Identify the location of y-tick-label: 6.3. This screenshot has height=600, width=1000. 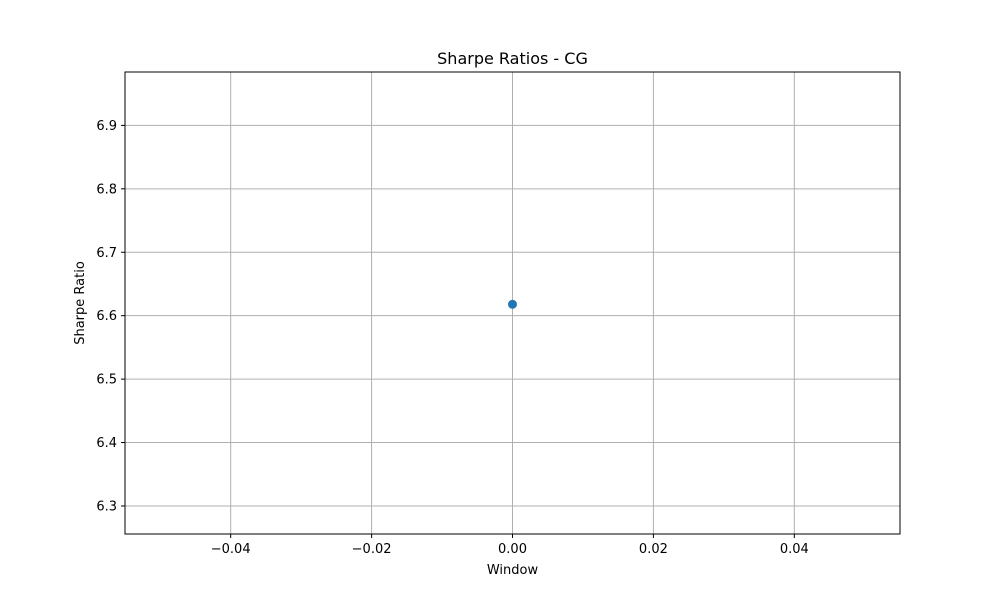
(106, 506).